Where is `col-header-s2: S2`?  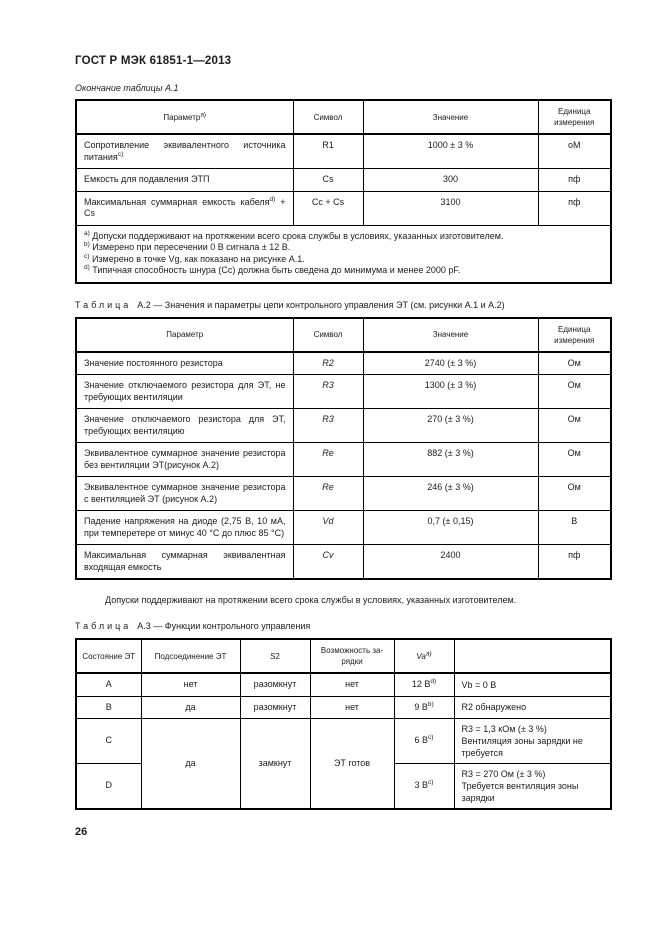 col-header-s2: S2 is located at coordinates (275, 656).